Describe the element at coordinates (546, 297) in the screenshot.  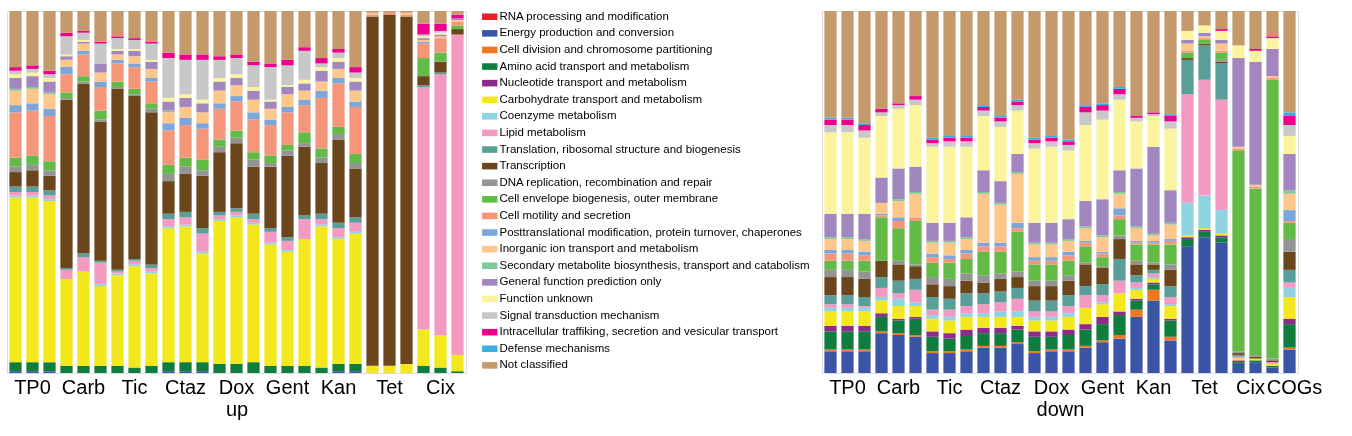
I see `legend-label: Function unknown` at that location.